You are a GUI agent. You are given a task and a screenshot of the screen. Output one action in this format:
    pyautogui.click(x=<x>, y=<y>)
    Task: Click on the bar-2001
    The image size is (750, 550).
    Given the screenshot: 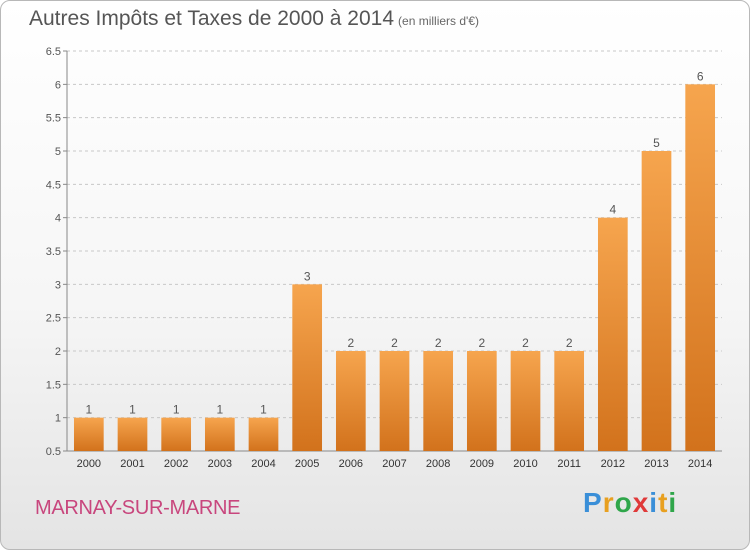 What is the action you would take?
    pyautogui.click(x=132, y=434)
    